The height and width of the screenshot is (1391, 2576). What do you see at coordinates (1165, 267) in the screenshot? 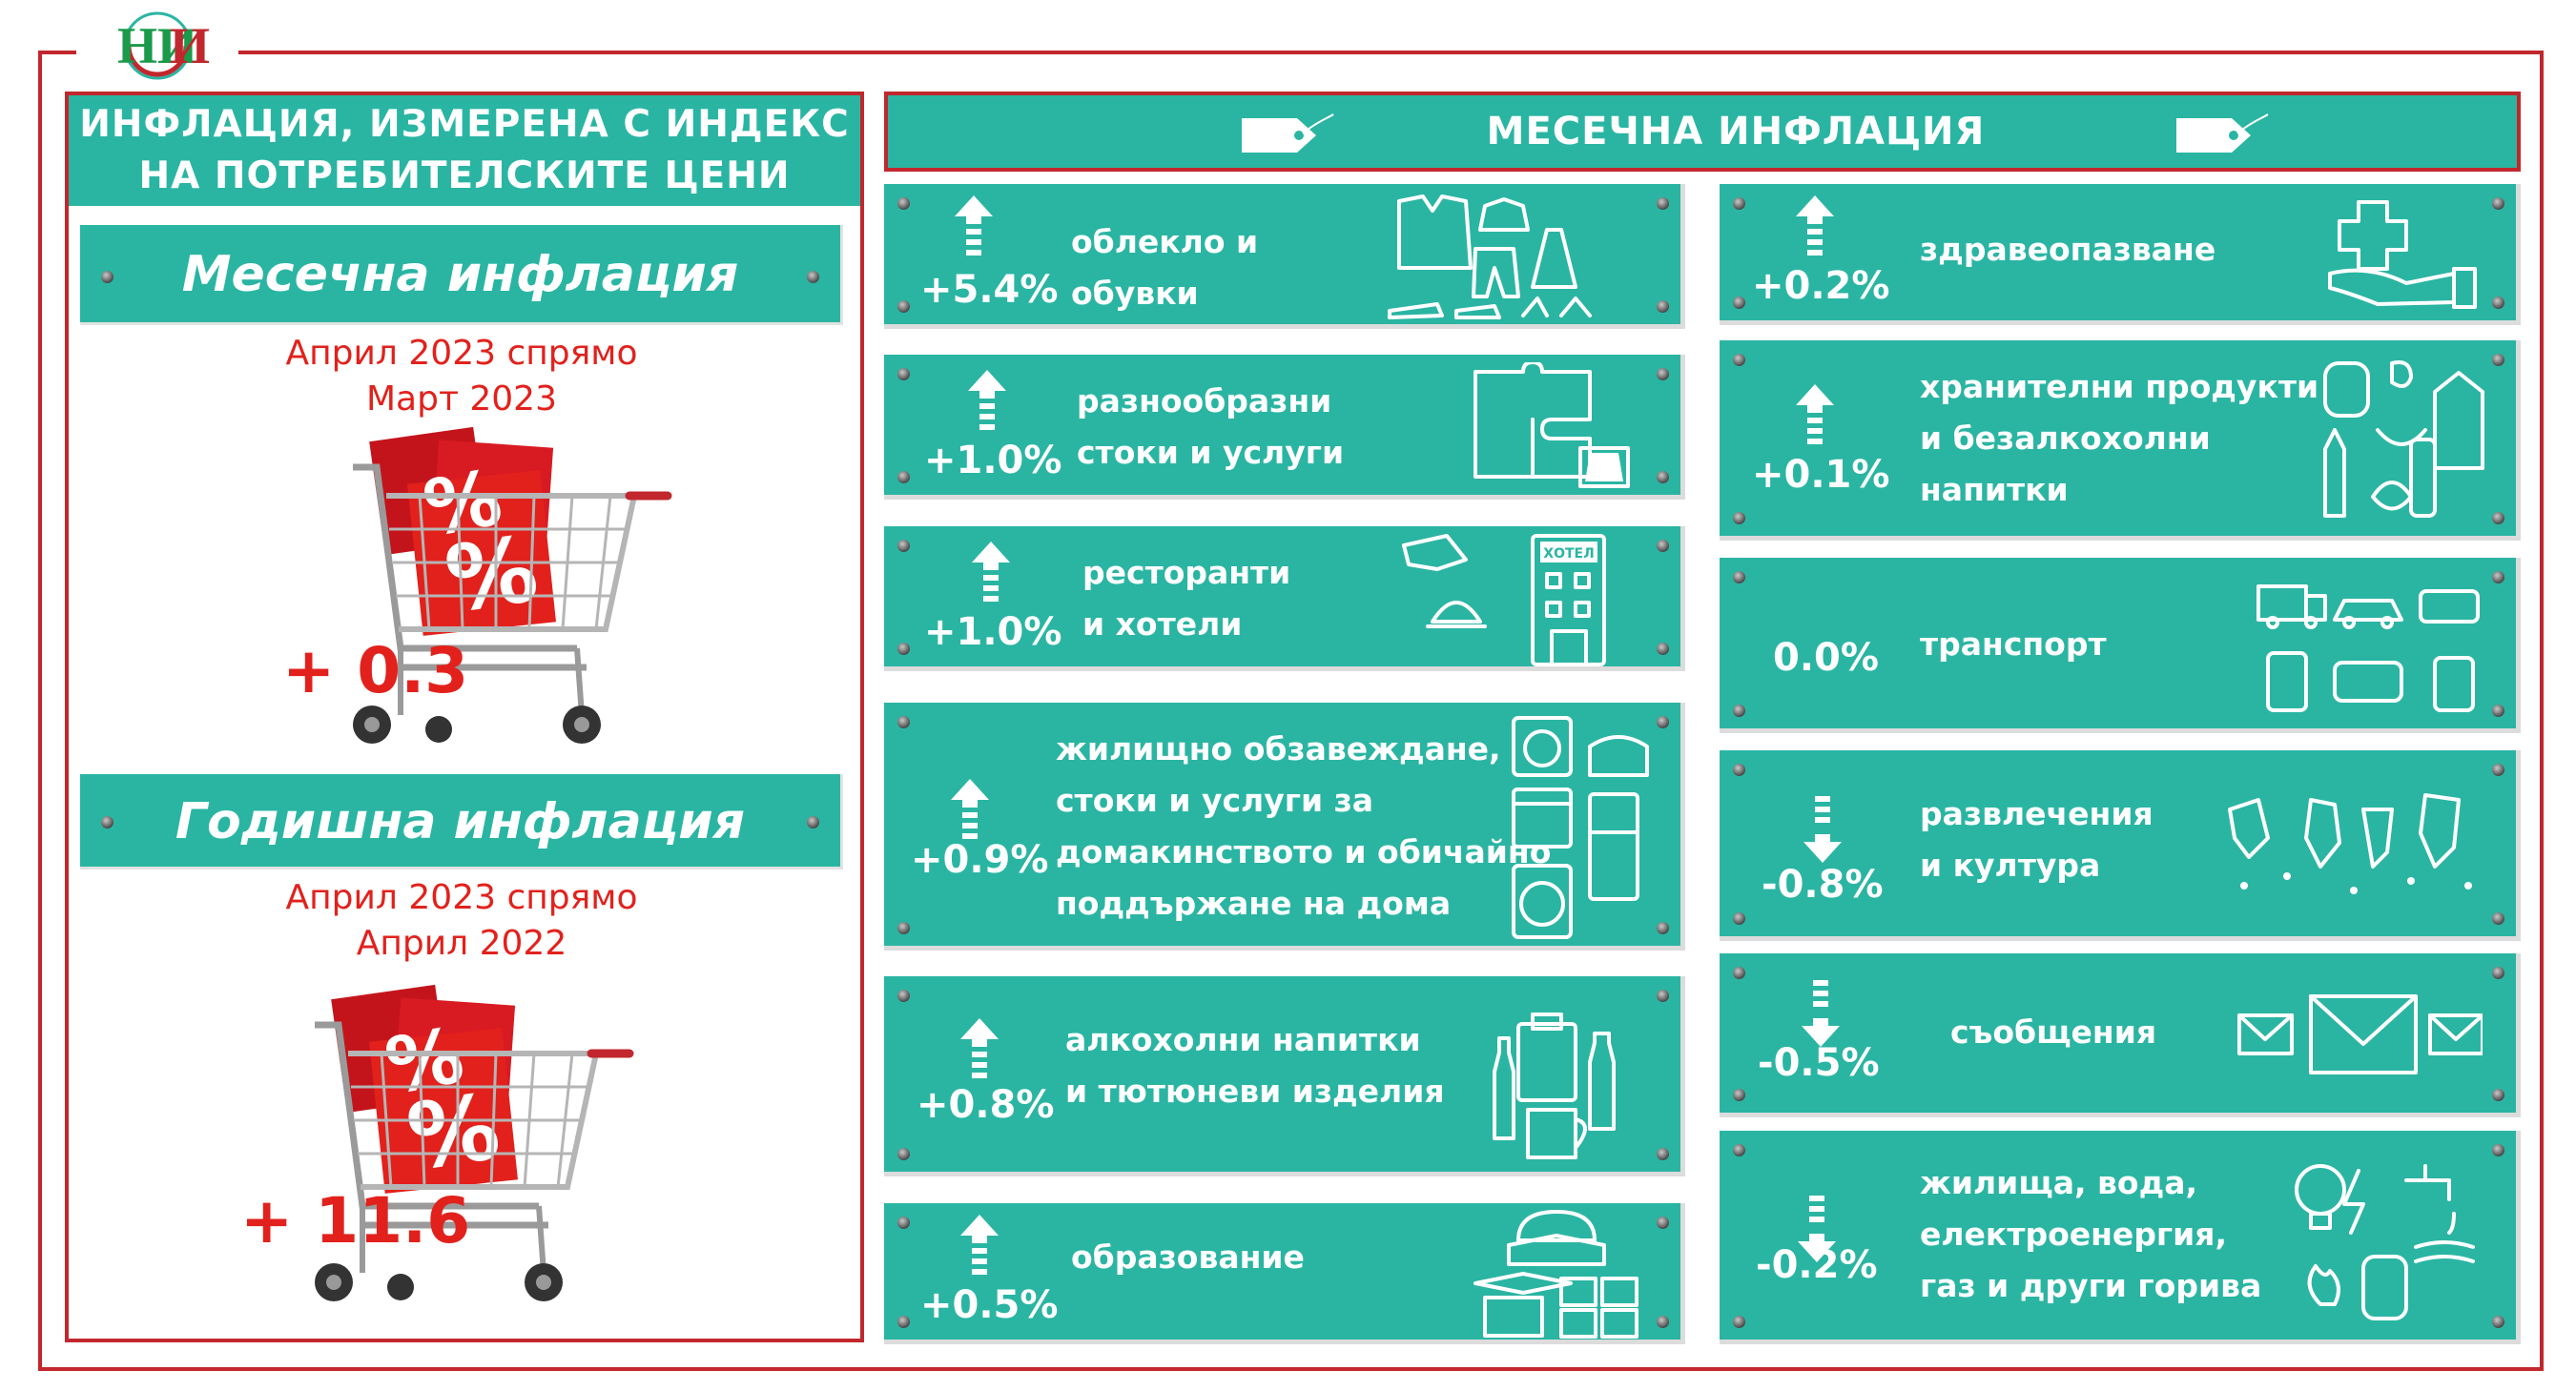
I see `category-label: облекло и обувки` at bounding box center [1165, 267].